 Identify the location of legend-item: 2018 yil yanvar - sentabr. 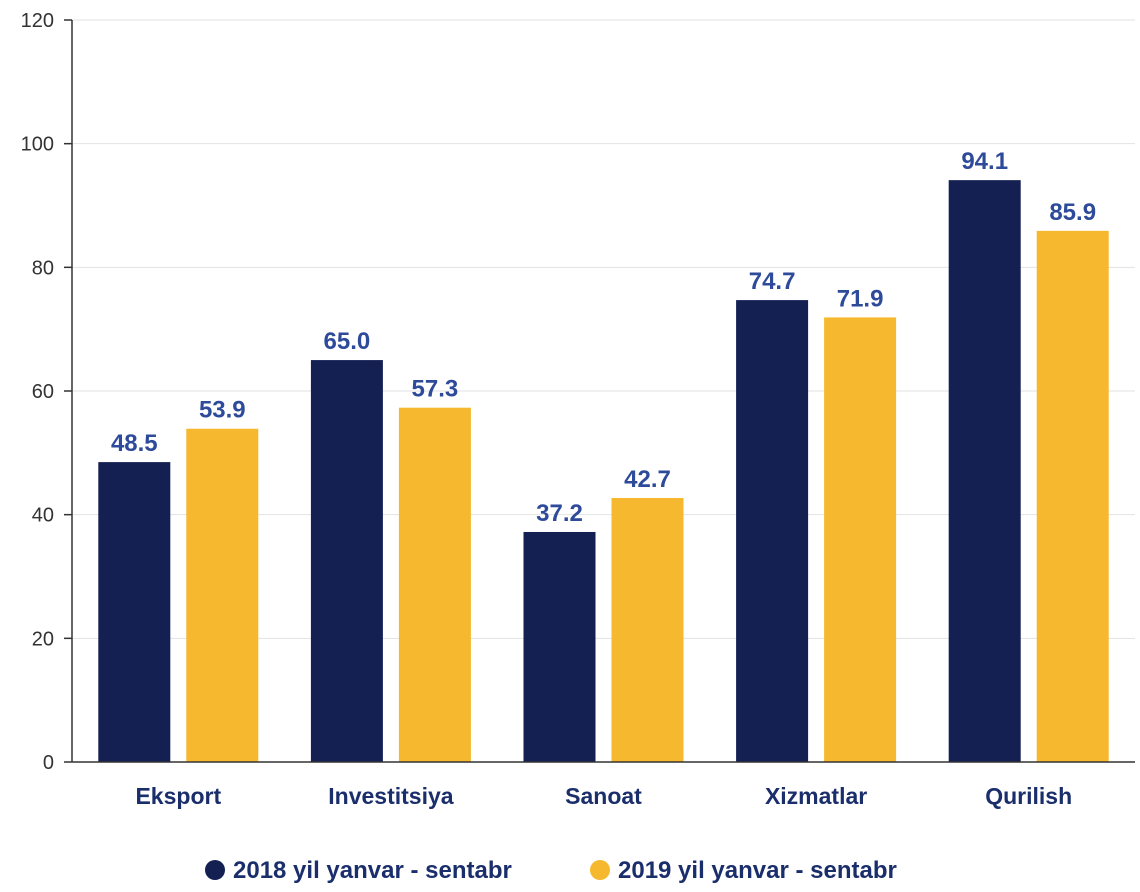
(358, 870).